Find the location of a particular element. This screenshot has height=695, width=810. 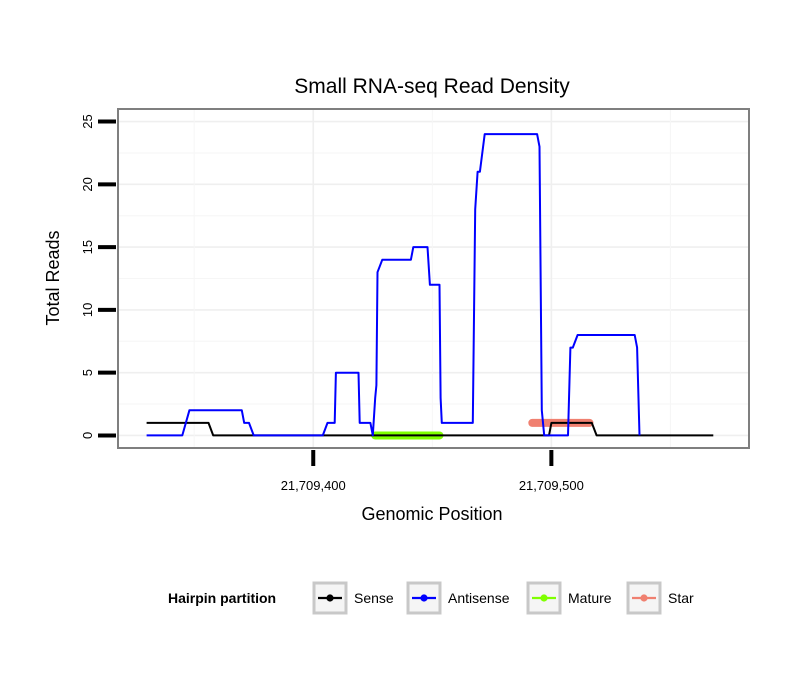

y-axis: 0 5 10 15 20 25 is located at coordinates (98, 276).